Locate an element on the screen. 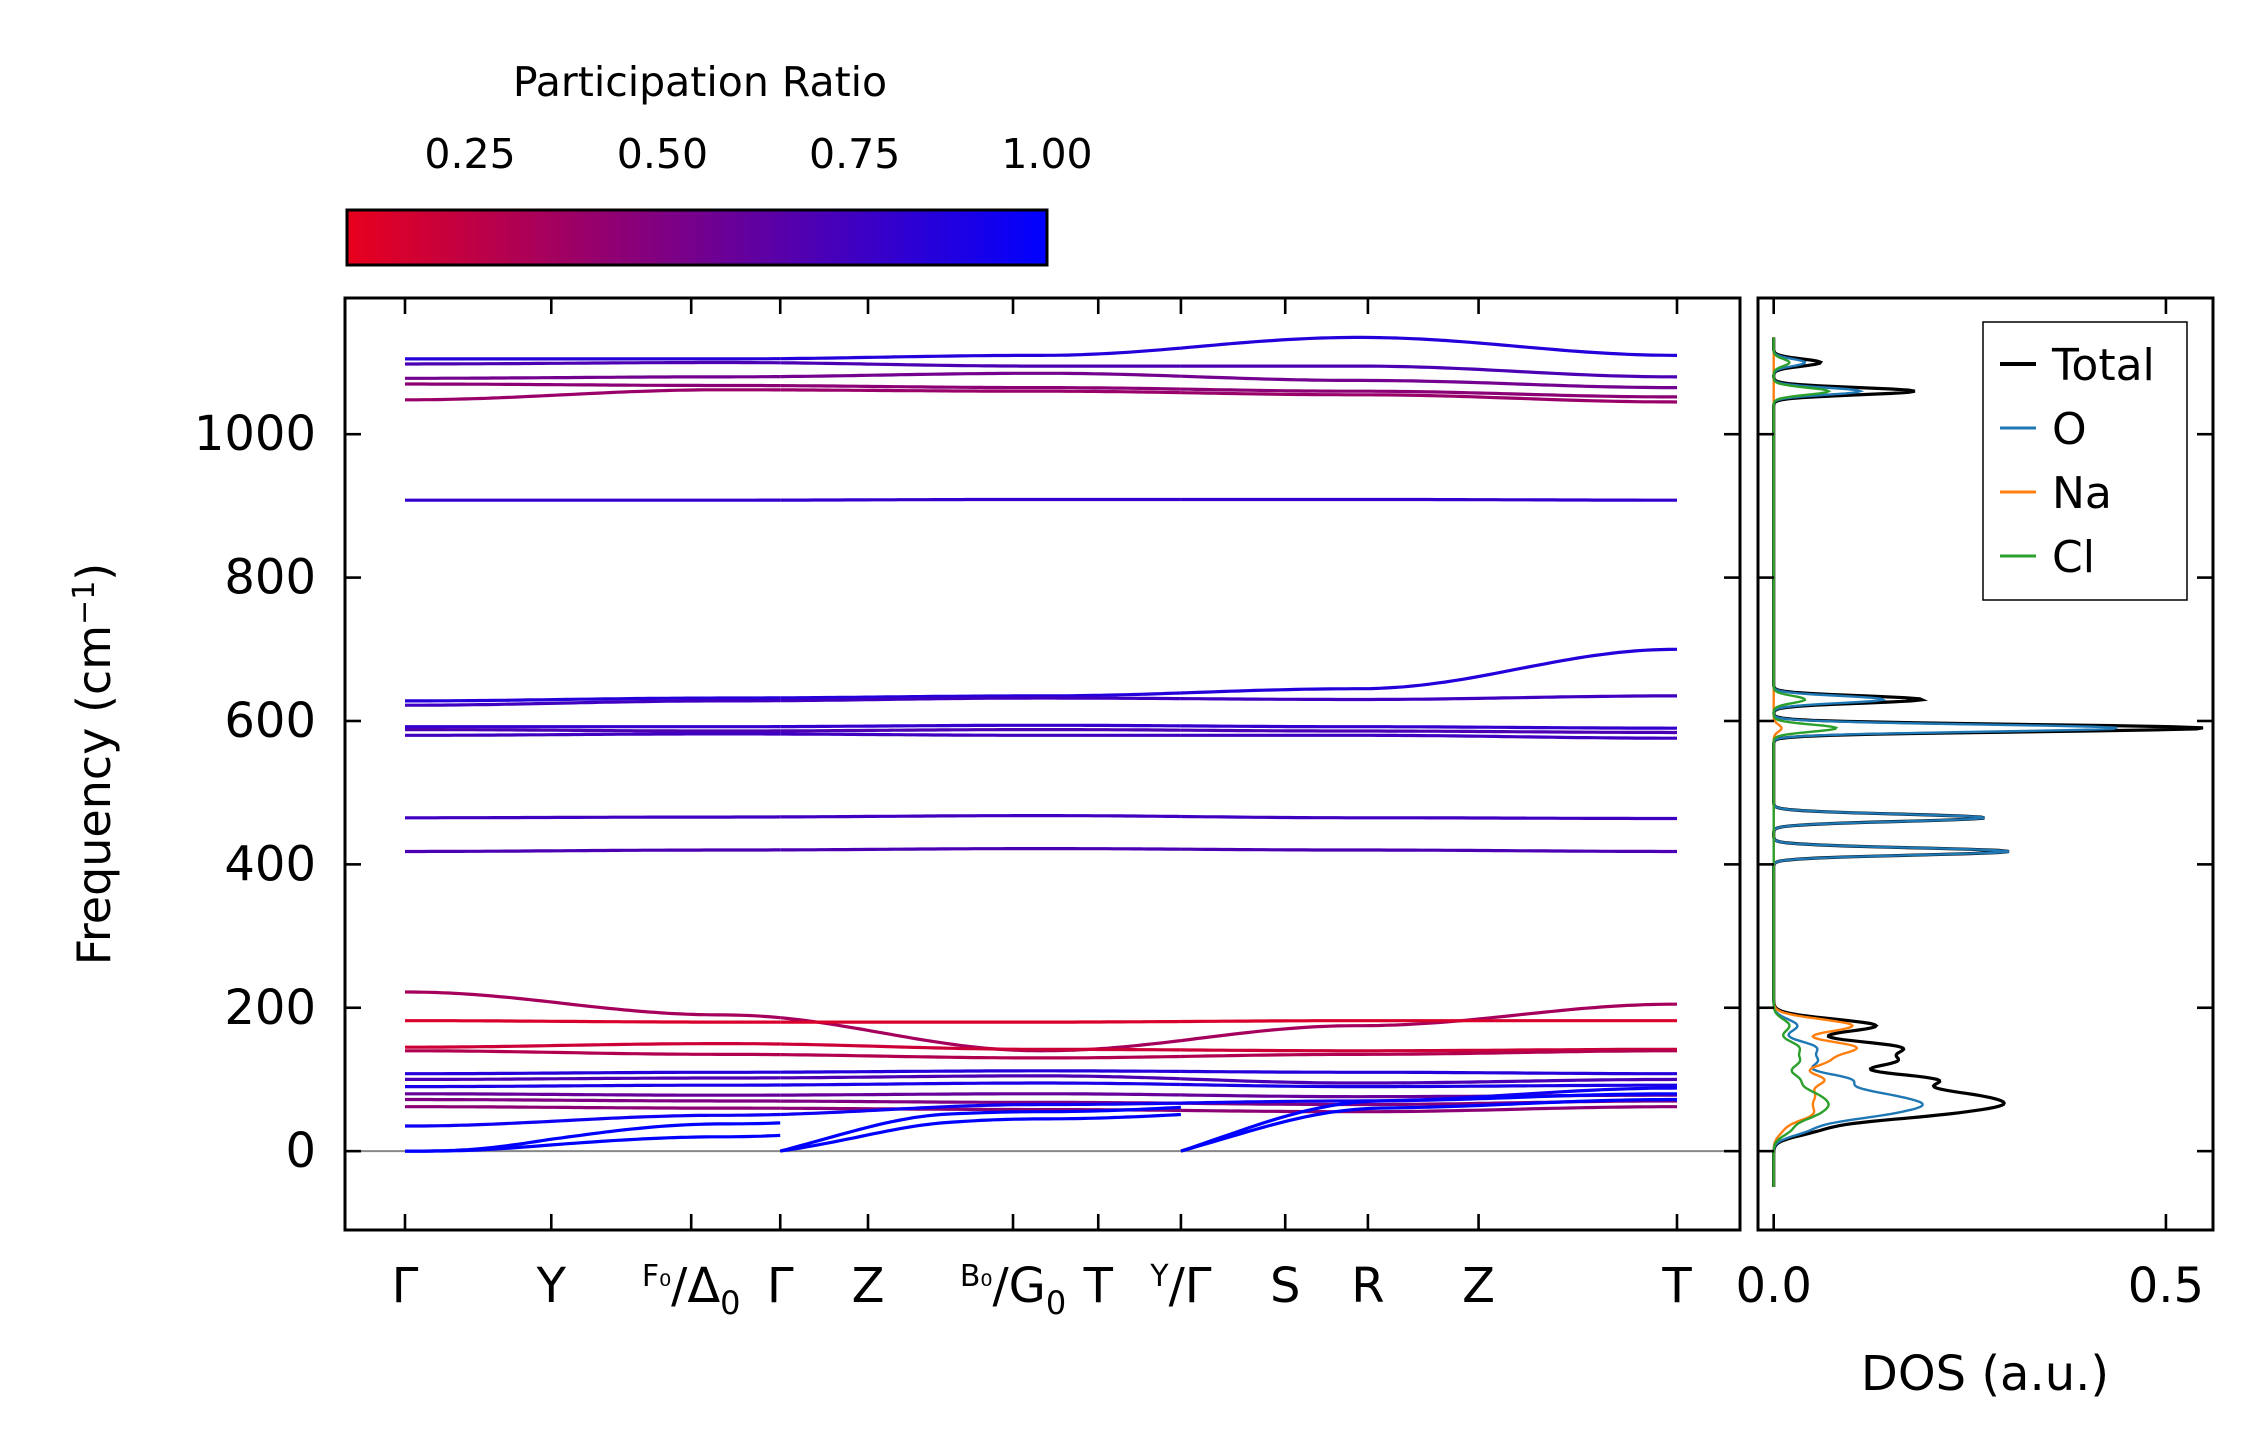 This screenshot has height=1455, width=2259. k-point-label-Z2: Z is located at coordinates (1478, 1286).